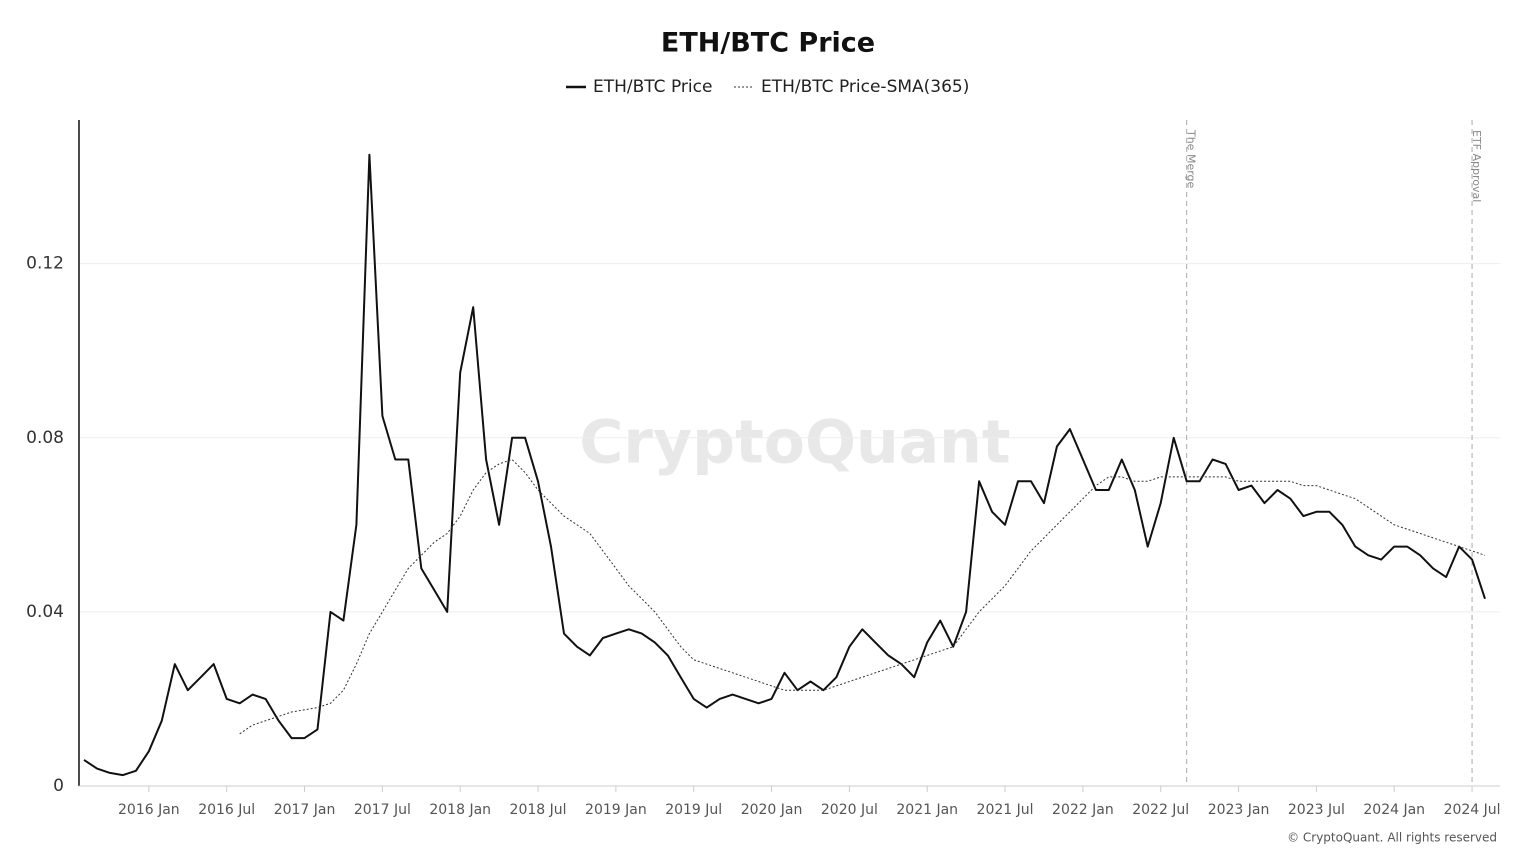 The height and width of the screenshot is (868, 1536). I want to click on x-tick-label: 2022 Jul, so click(1160, 810).